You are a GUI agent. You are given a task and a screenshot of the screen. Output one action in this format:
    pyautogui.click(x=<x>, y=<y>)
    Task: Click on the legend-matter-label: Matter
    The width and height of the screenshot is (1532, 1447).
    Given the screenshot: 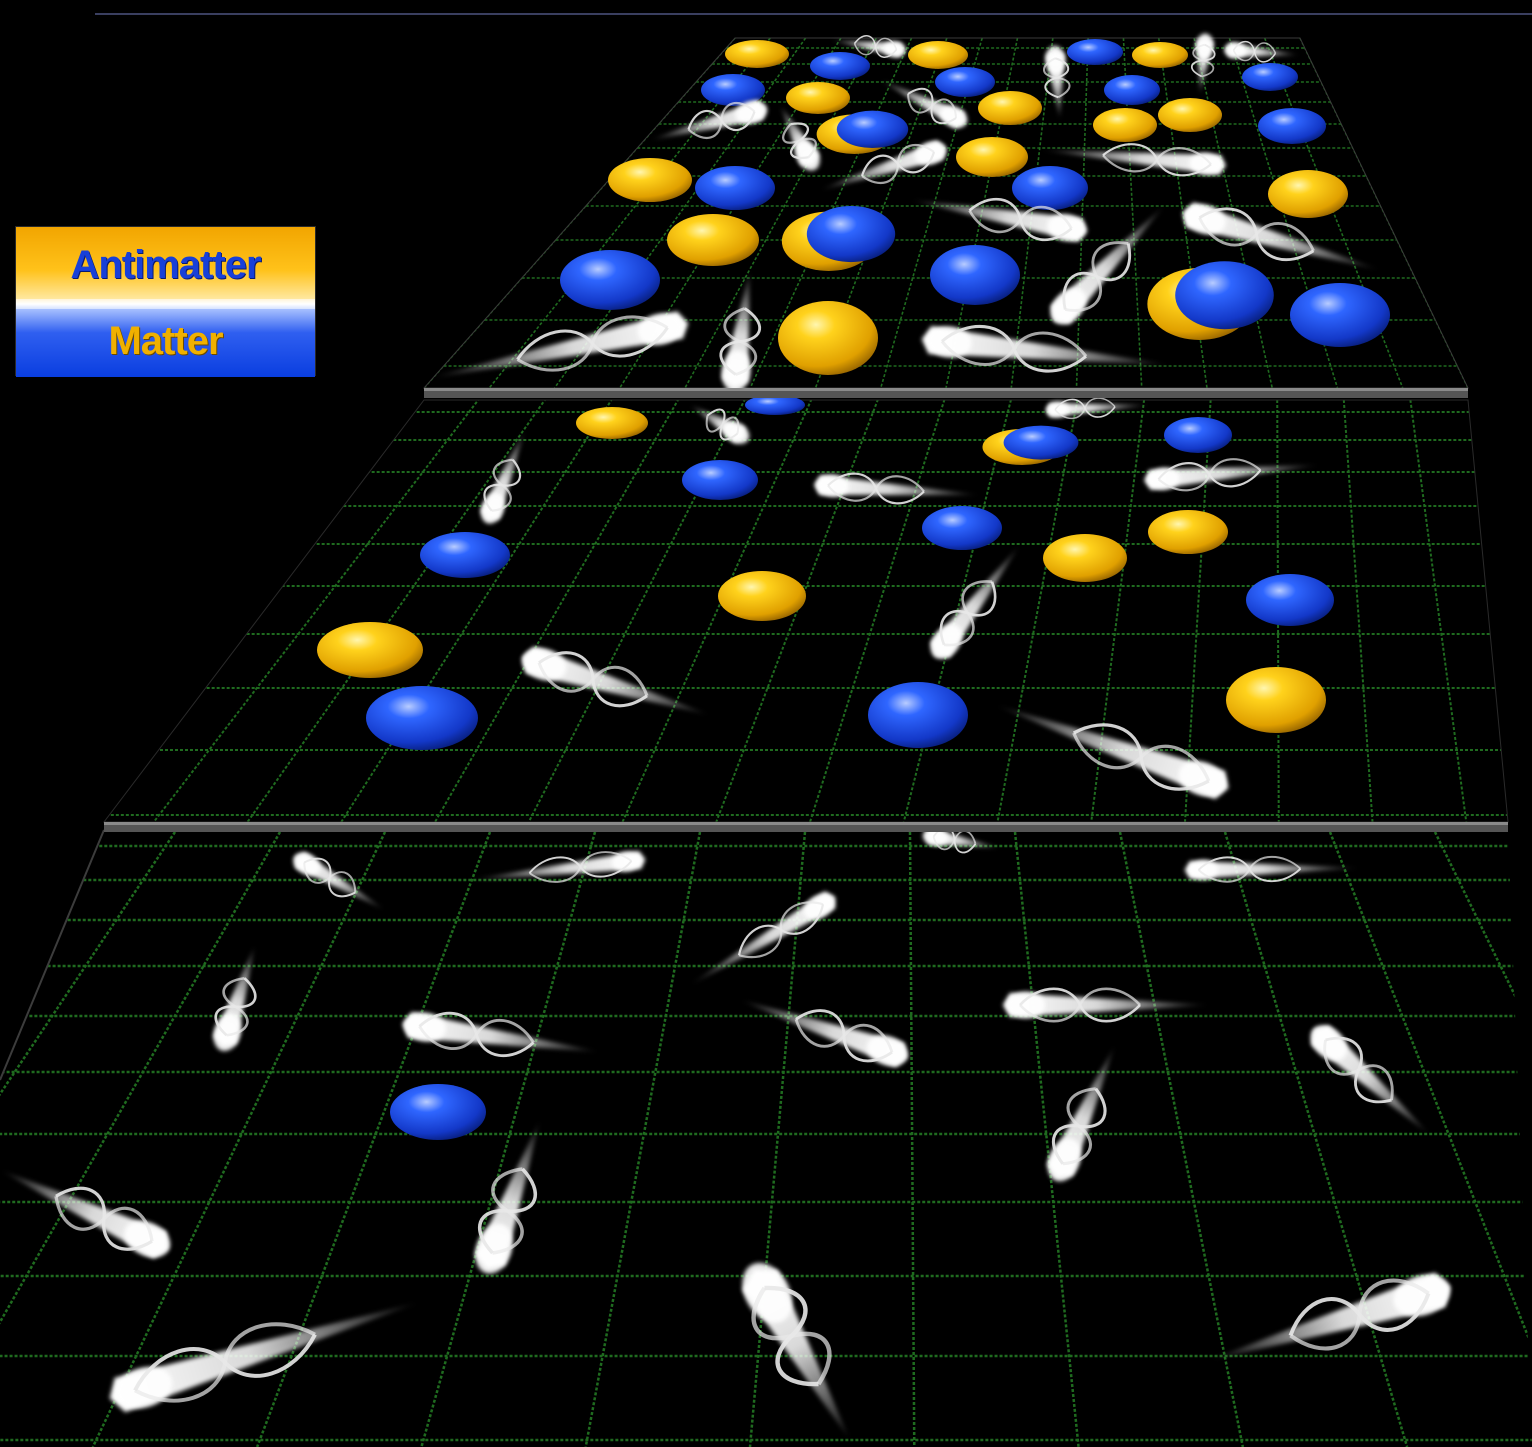 What is the action you would take?
    pyautogui.click(x=165, y=341)
    